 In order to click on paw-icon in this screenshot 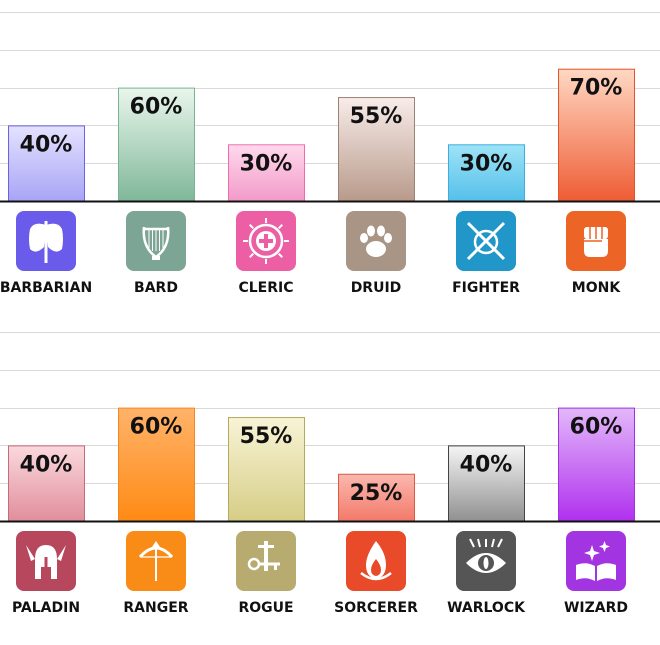, I will do `click(376, 241)`.